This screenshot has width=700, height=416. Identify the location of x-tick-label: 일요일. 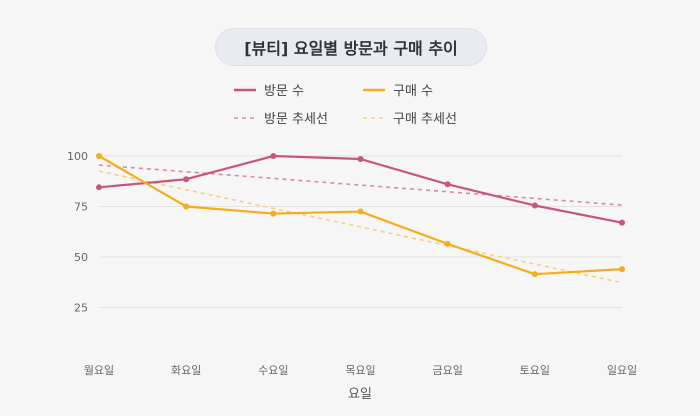
(622, 370).